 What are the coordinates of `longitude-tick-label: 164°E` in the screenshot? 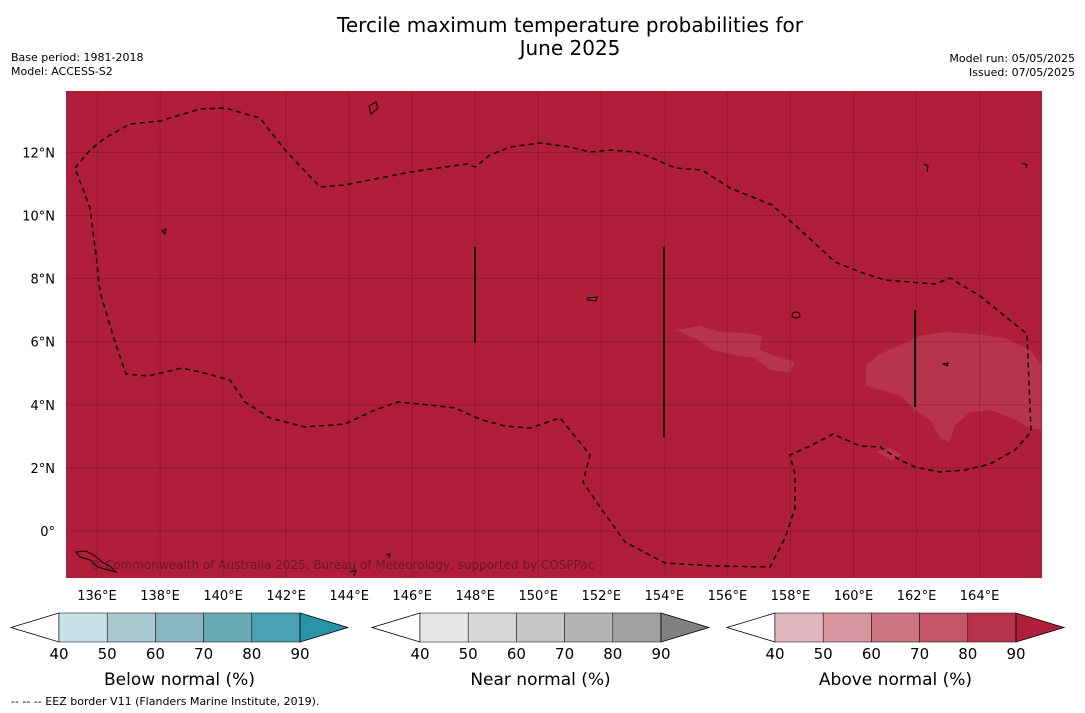 It's located at (980, 596).